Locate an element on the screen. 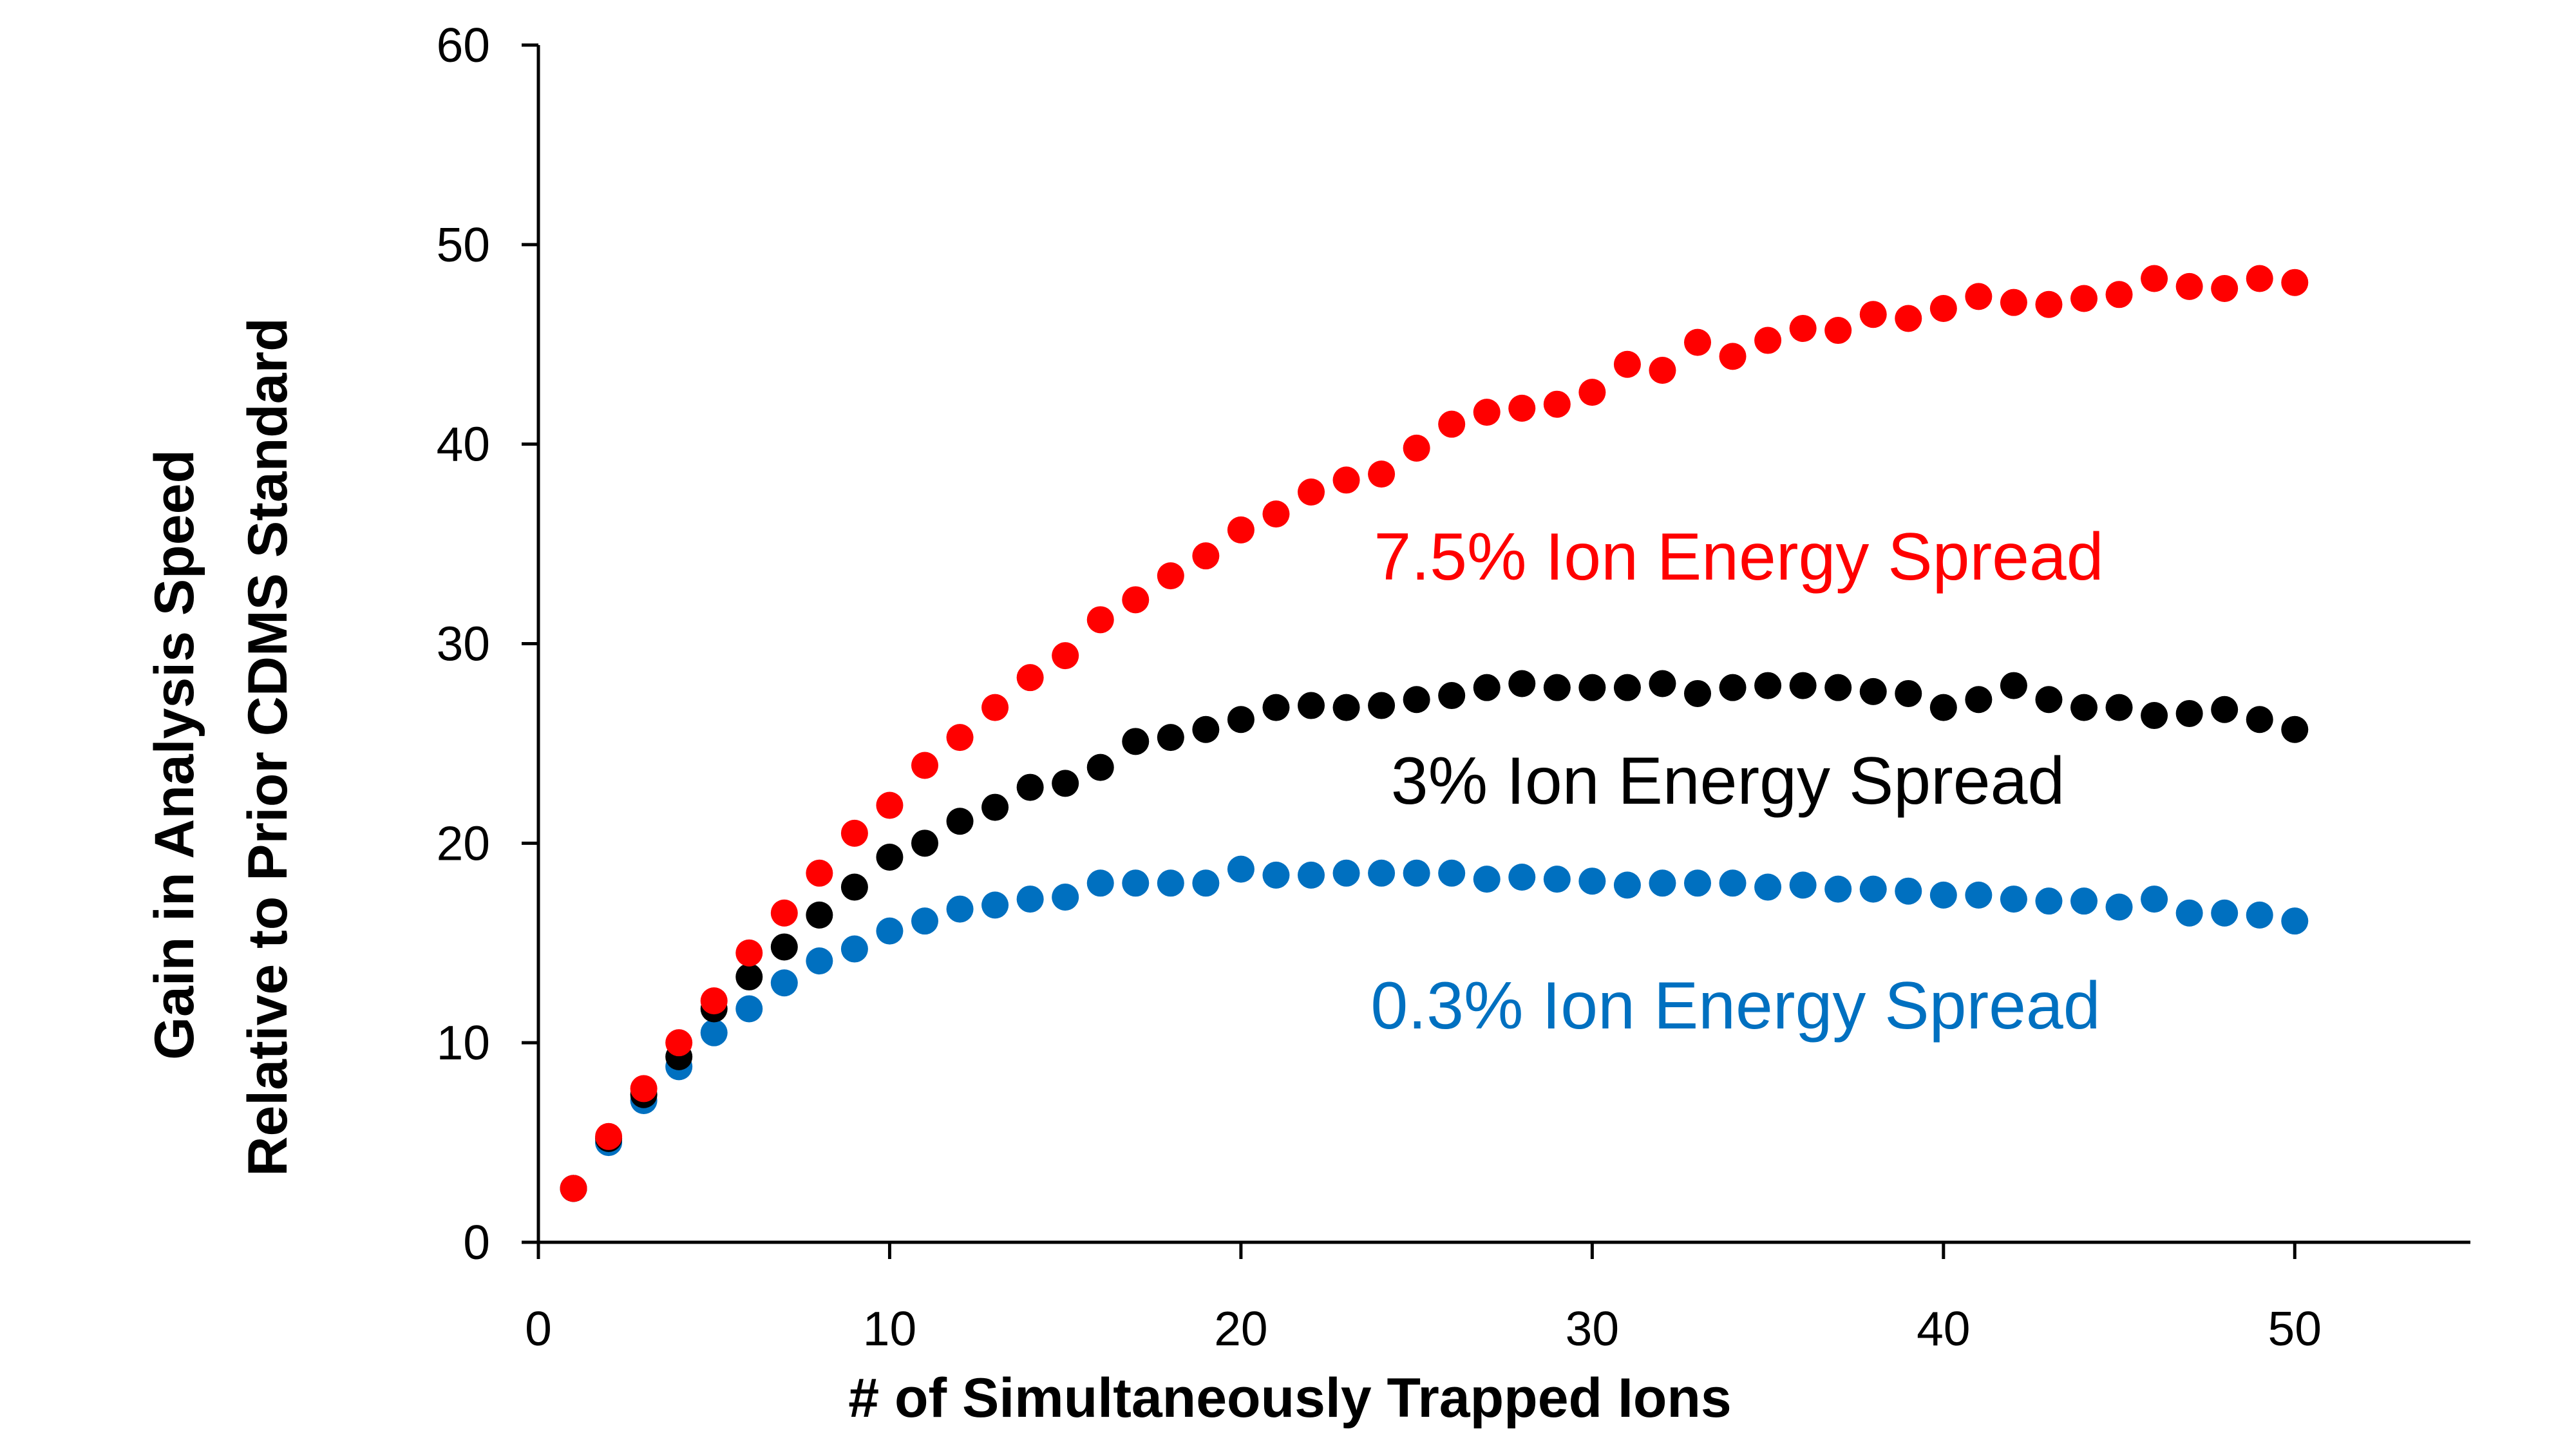  x-axis-ticks: 0 10 20 30 40 50 is located at coordinates (1423, 1299).